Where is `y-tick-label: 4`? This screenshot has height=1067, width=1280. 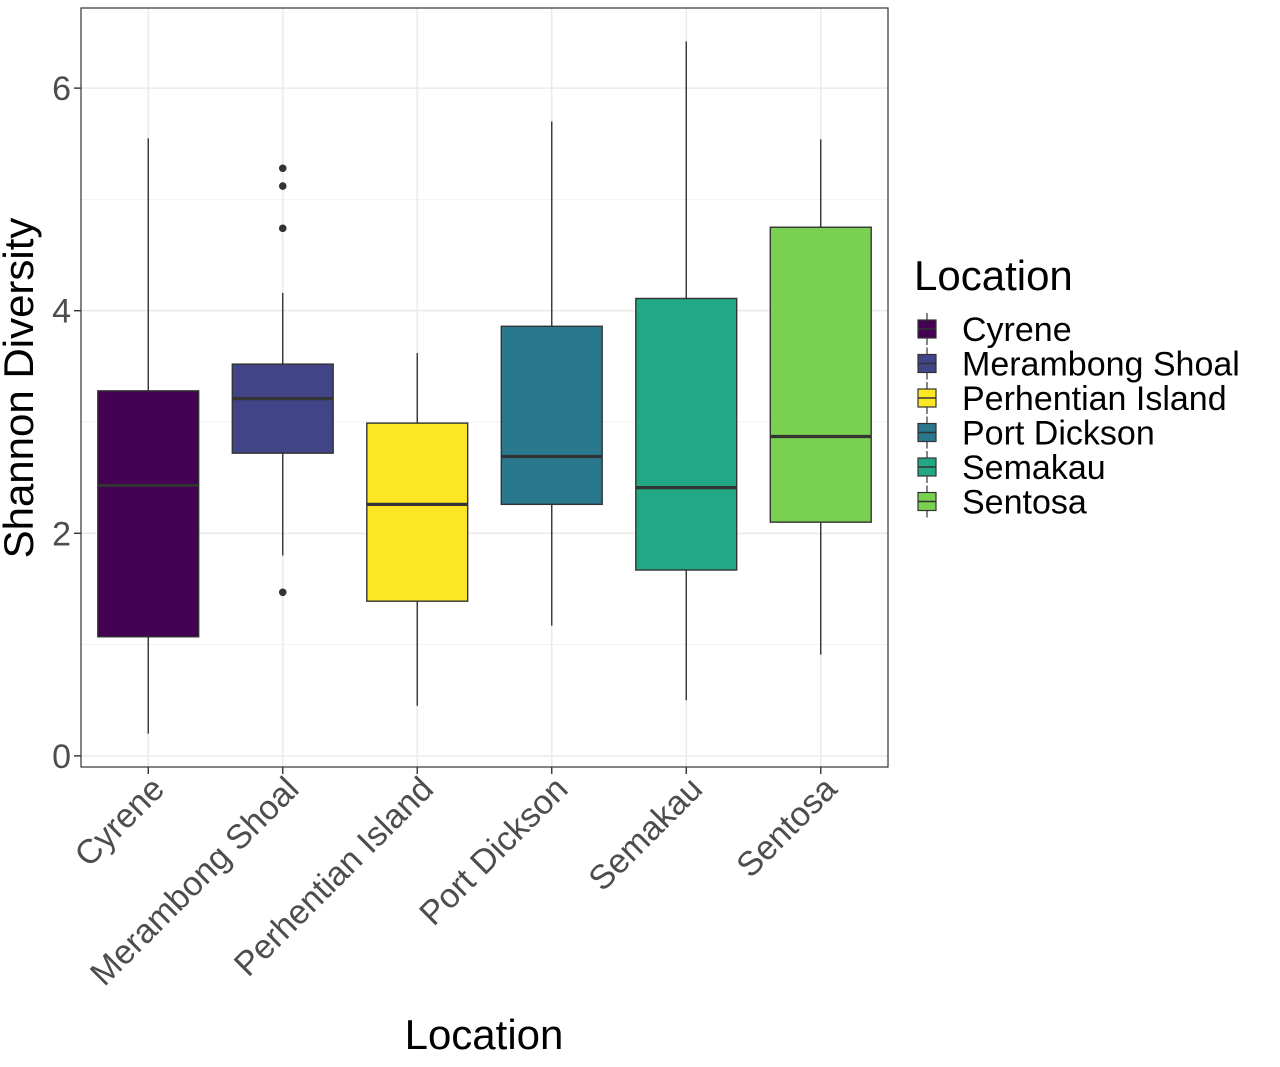 y-tick-label: 4 is located at coordinates (61, 312).